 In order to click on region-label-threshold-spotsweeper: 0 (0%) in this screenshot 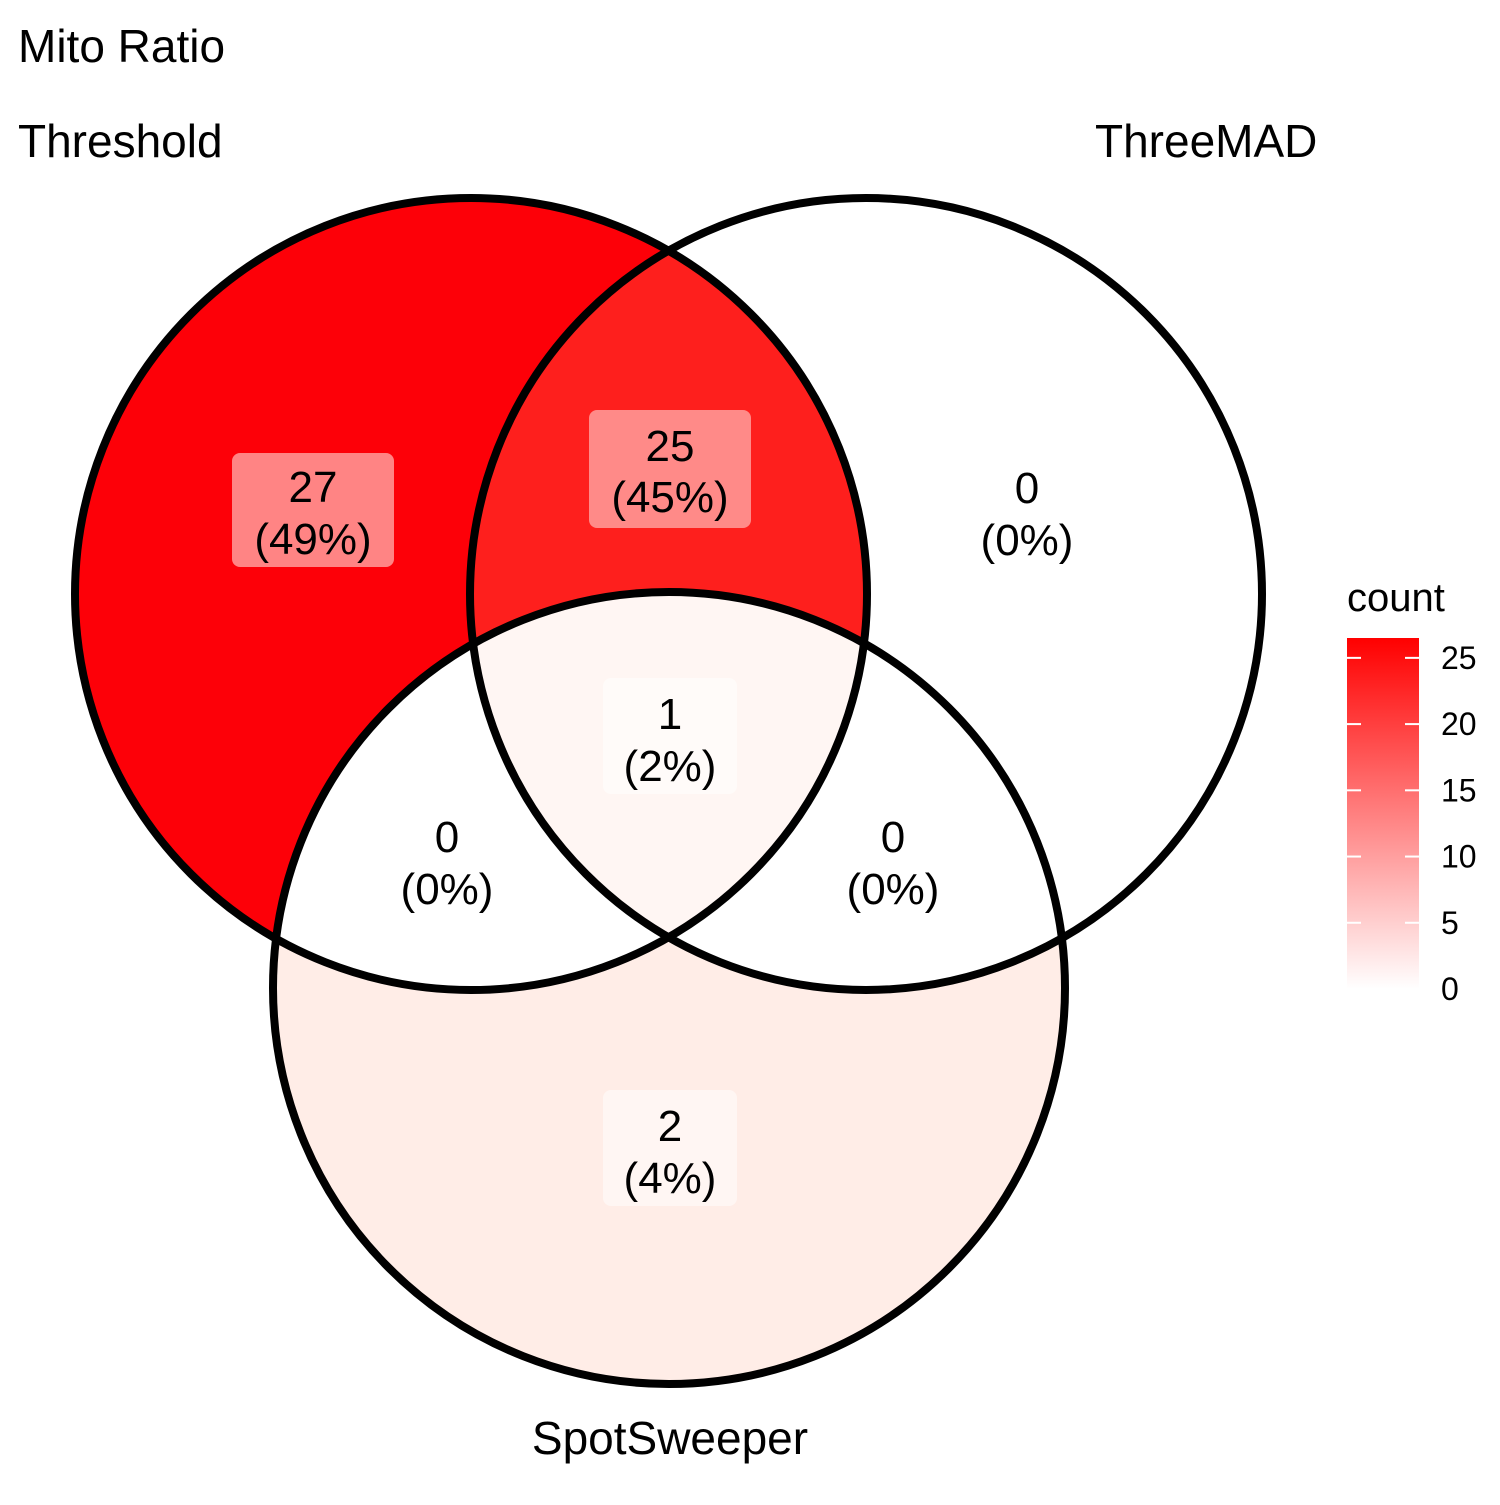, I will do `click(447, 863)`.